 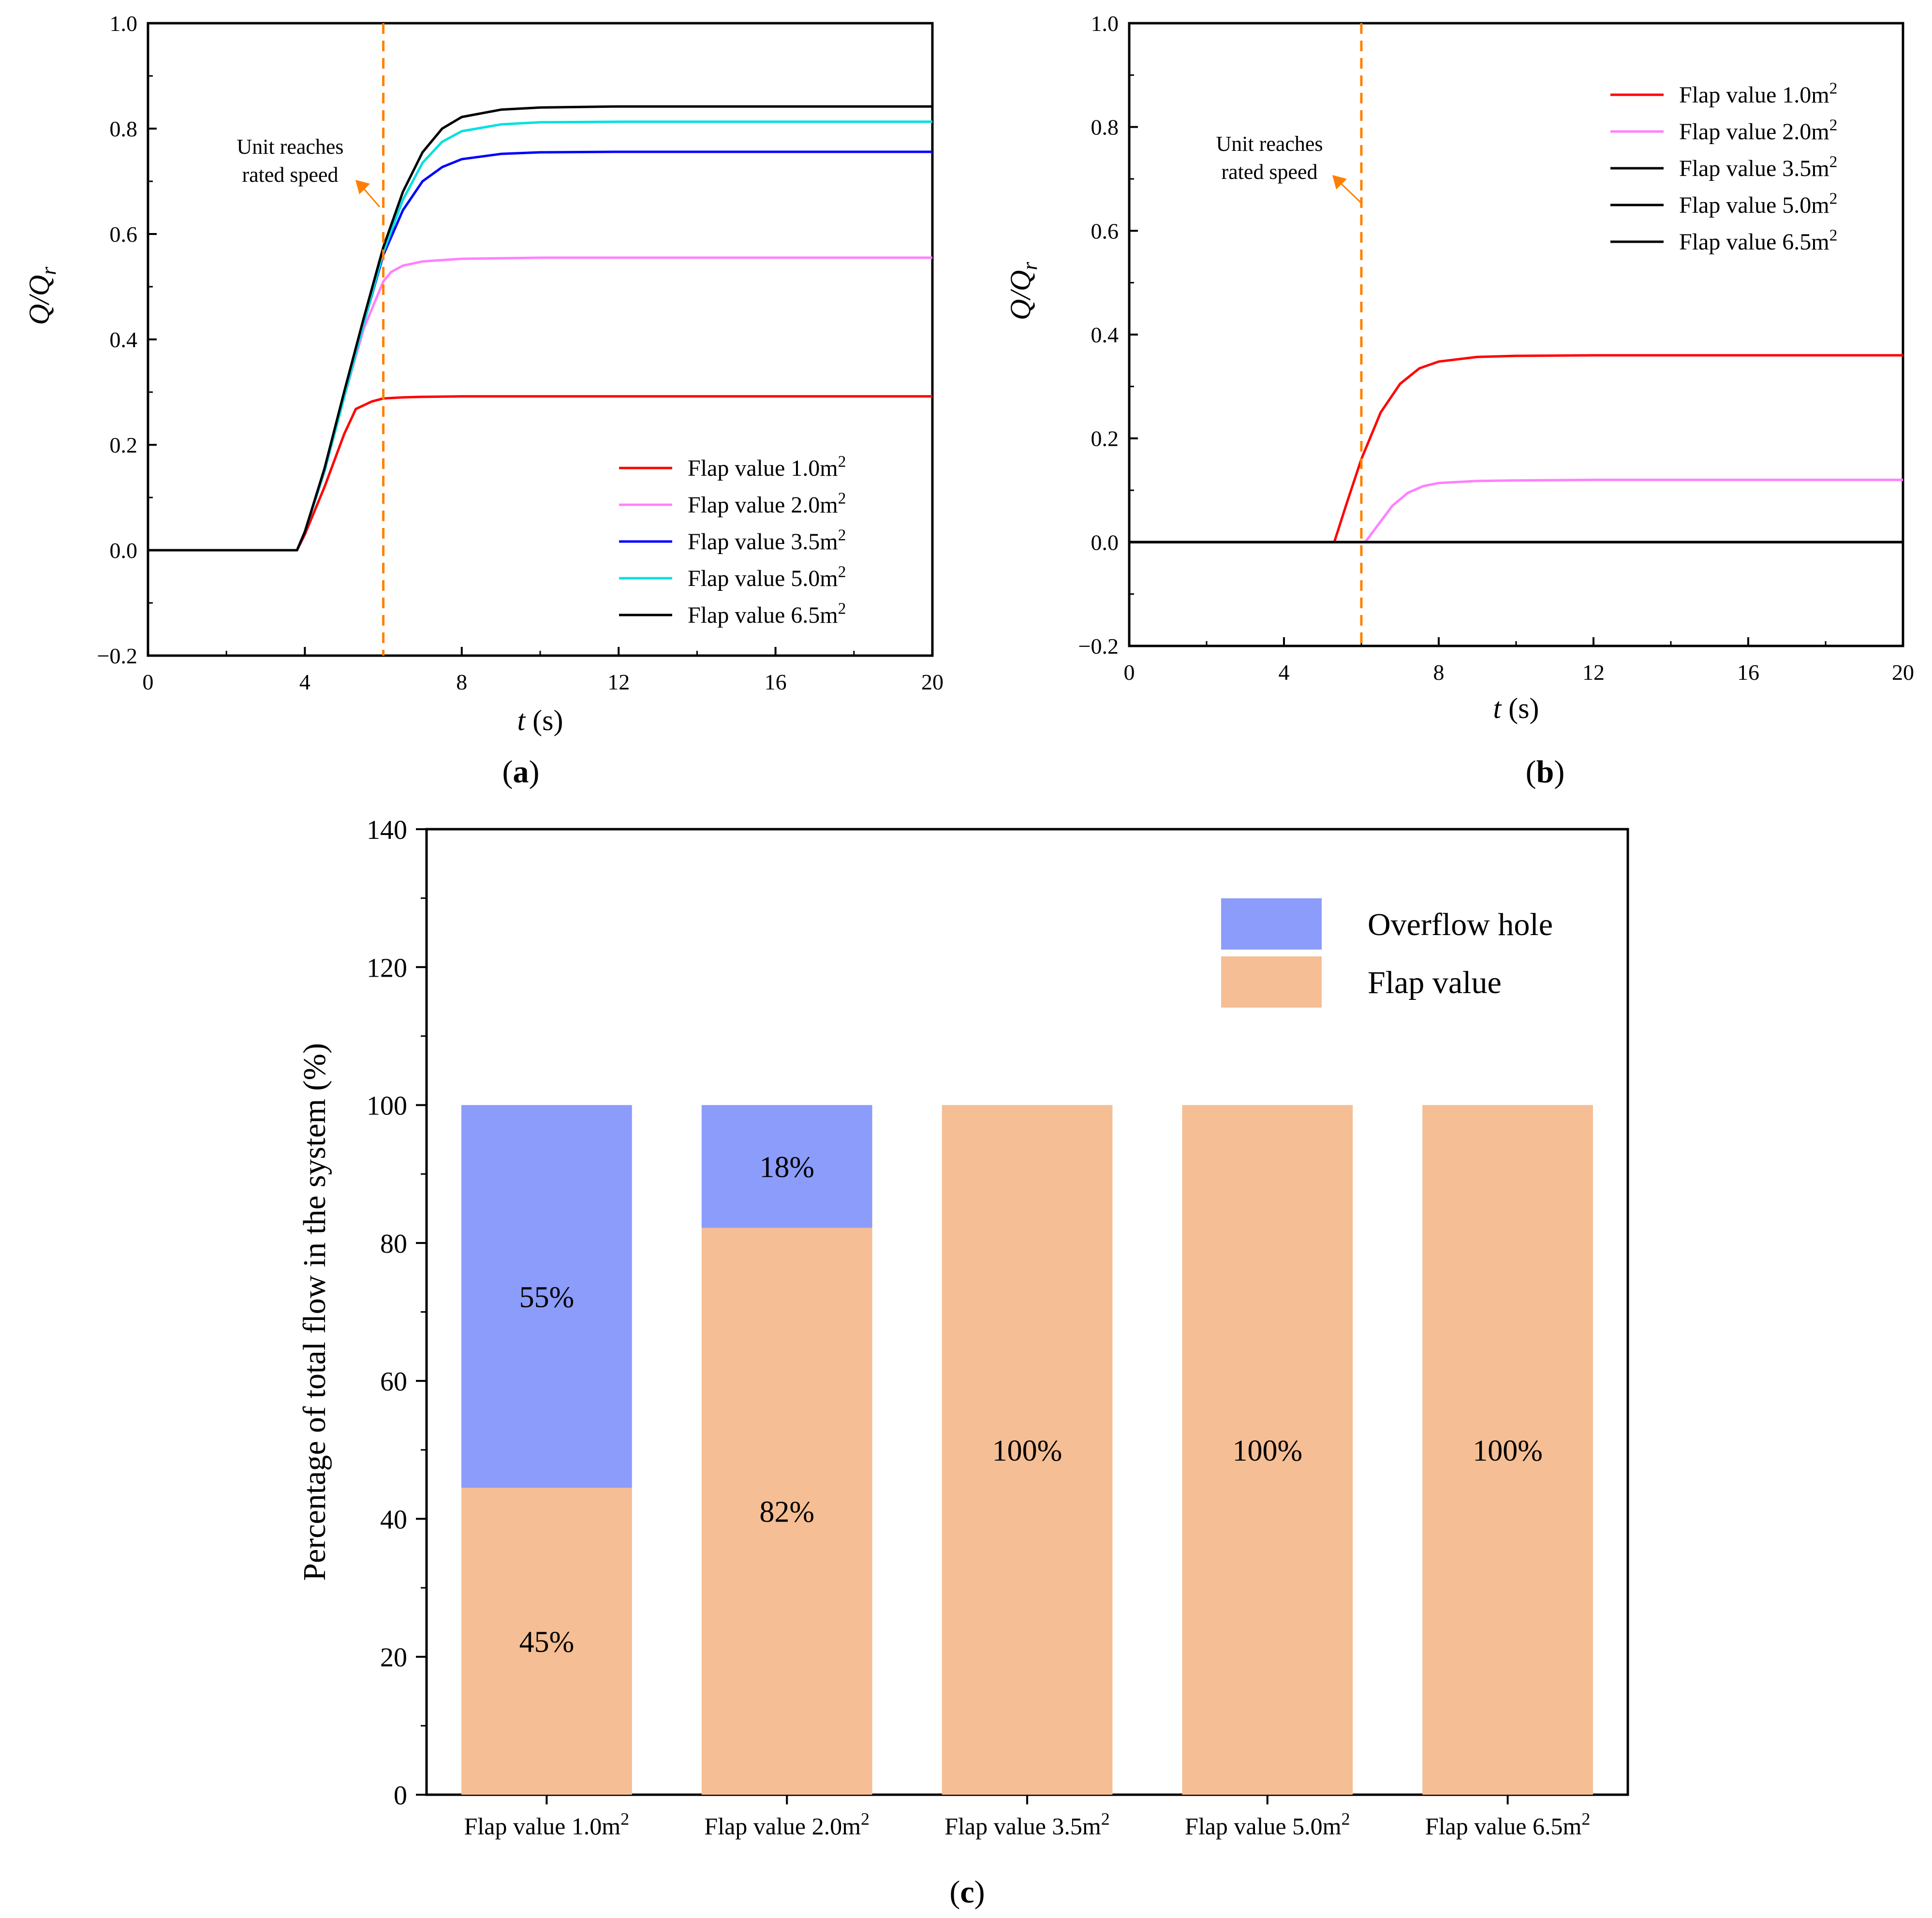 What do you see at coordinates (1460, 924) in the screenshot?
I see `legend-label-1: Overflow hole` at bounding box center [1460, 924].